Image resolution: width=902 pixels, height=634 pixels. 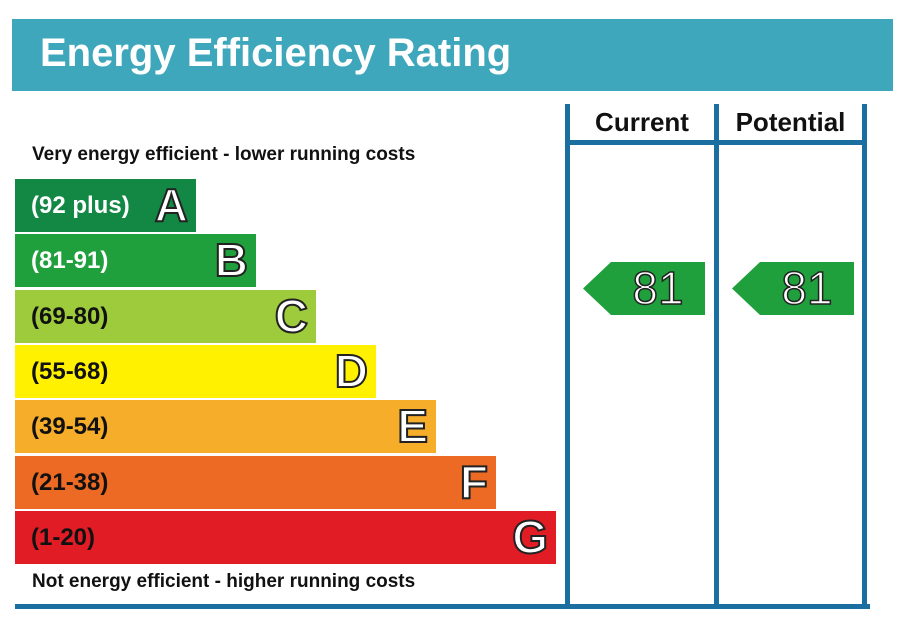 What do you see at coordinates (63, 537) in the screenshot?
I see `band-range-label: (1-20)` at bounding box center [63, 537].